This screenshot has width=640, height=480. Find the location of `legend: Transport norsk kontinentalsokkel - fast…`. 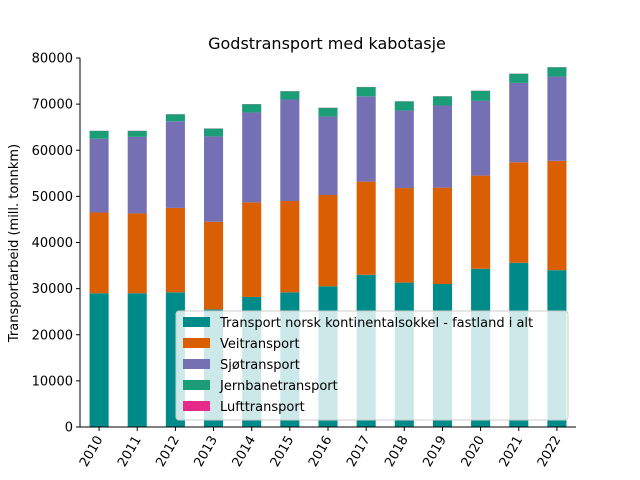

legend: Transport norsk kontinentalsokkel - fast… is located at coordinates (358, 365).